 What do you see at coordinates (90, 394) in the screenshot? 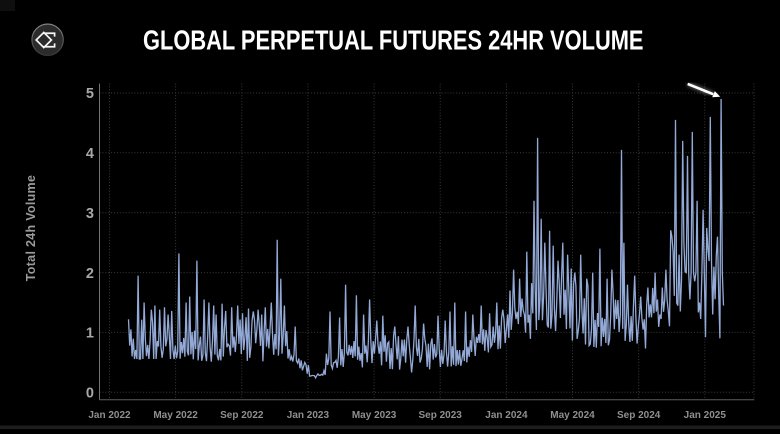
I see `svg-text: 0` at bounding box center [90, 394].